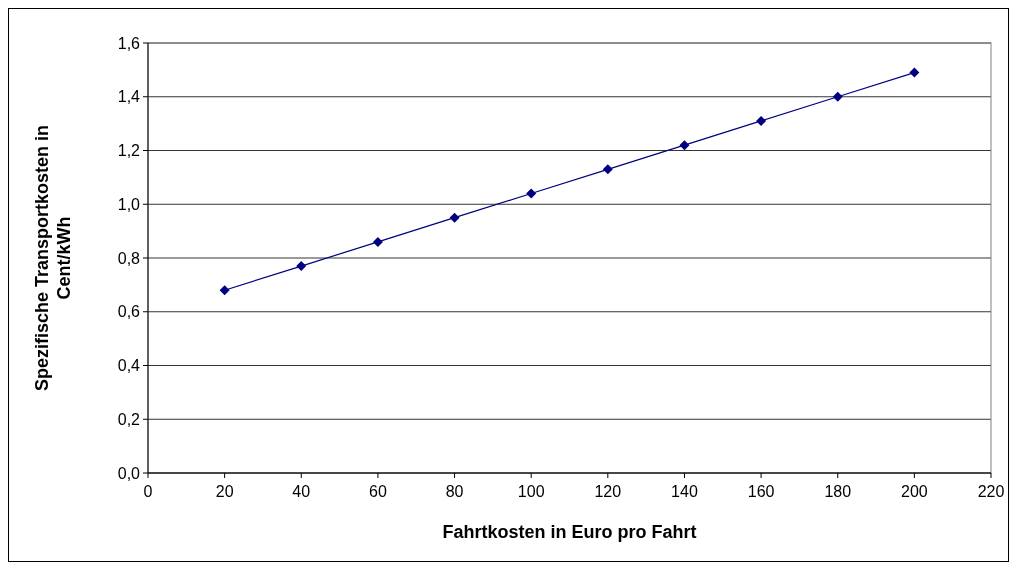  What do you see at coordinates (531, 491) in the screenshot?
I see `x-tick-label: 100` at bounding box center [531, 491].